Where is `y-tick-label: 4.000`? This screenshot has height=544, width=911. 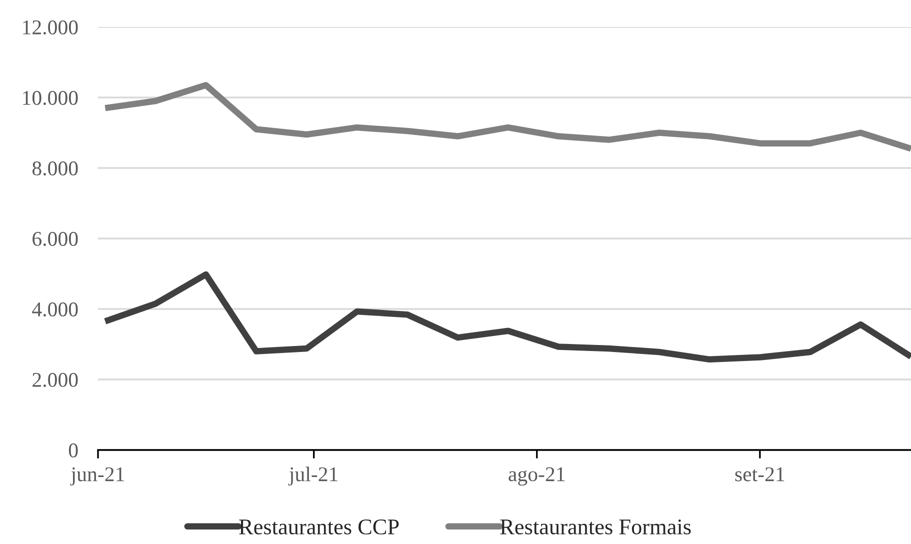
y-tick-label: 4.000 is located at coordinates (55, 309).